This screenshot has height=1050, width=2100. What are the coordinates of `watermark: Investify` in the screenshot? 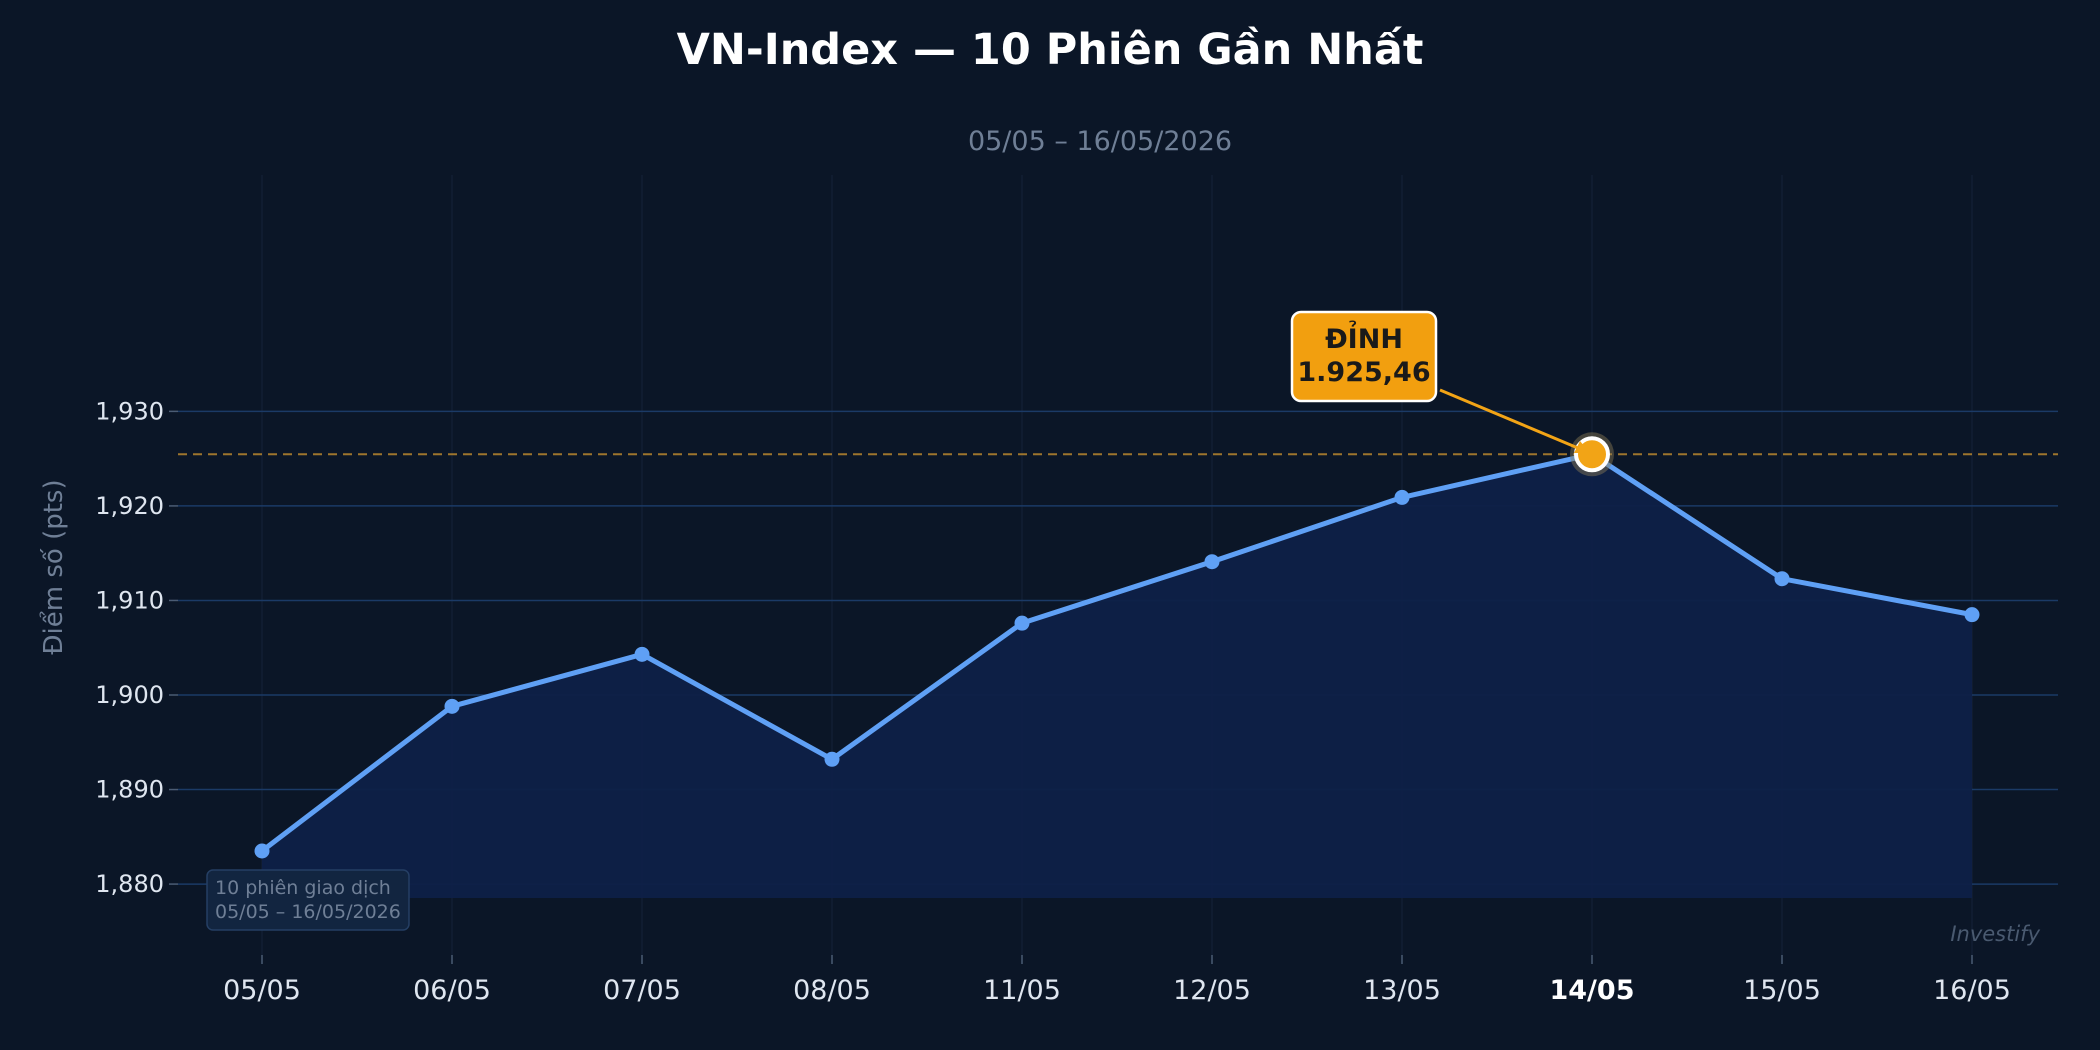 It's located at (1995, 934).